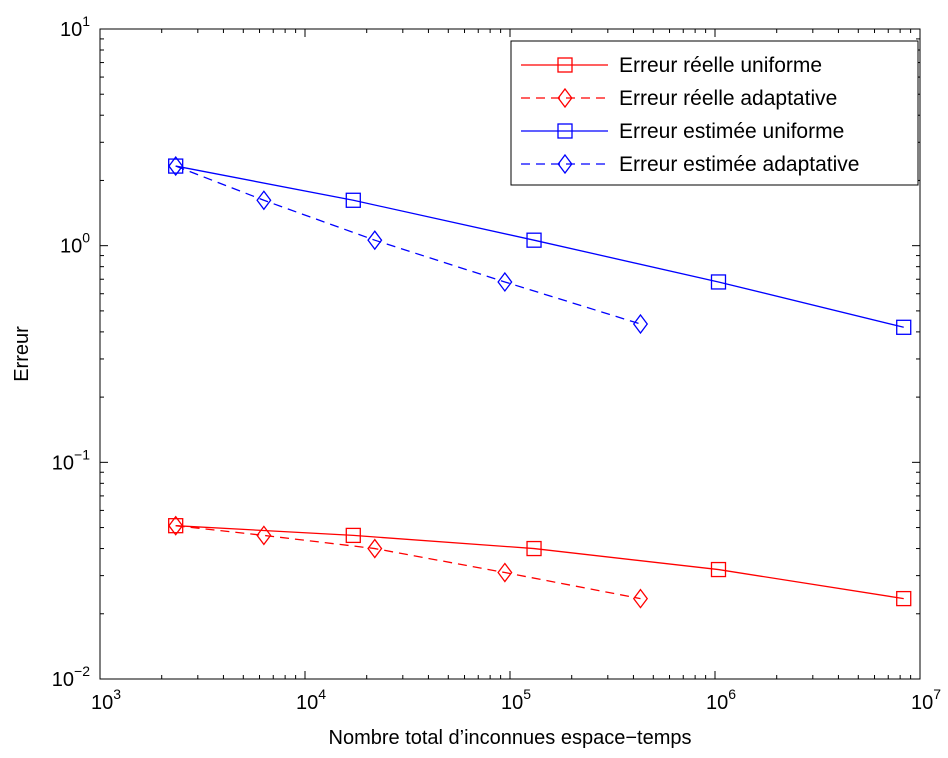 The image size is (948, 758). Describe the element at coordinates (82, 454) in the screenshot. I see `tick-exponent: −1` at that location.